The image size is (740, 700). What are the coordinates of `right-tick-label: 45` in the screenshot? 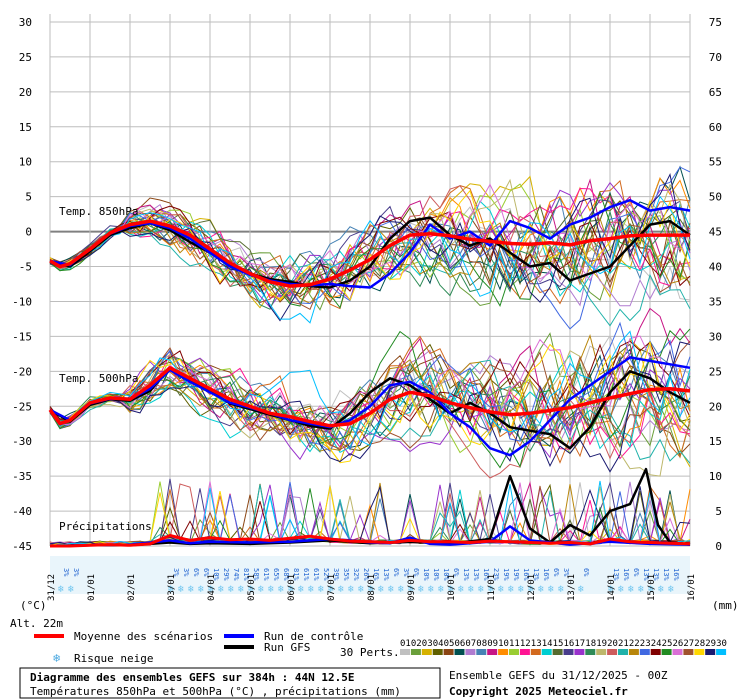 It's located at (715, 232).